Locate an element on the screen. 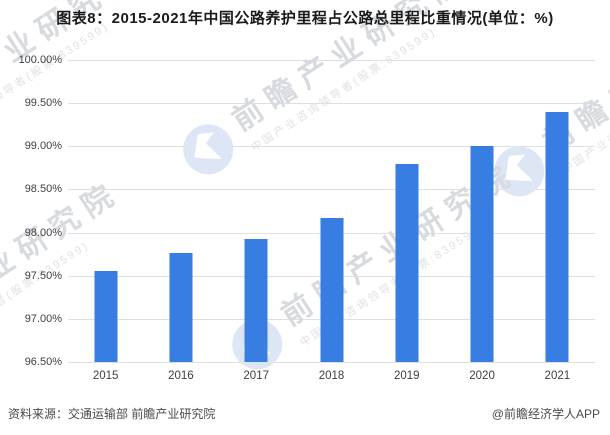 Image resolution: width=610 pixels, height=435 pixels. source-note: 资料来源：交通运输部 前瞻产业研究院 is located at coordinates (112, 414).